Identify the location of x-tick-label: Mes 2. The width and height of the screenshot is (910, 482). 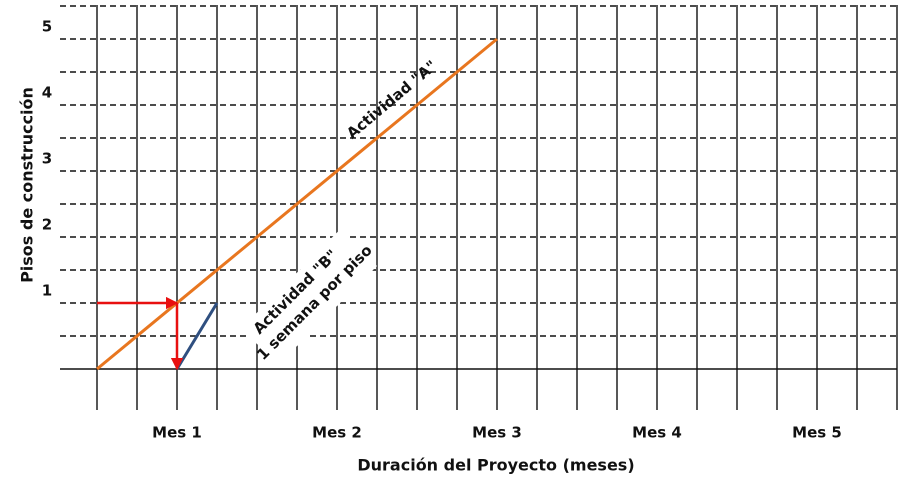
(337, 433).